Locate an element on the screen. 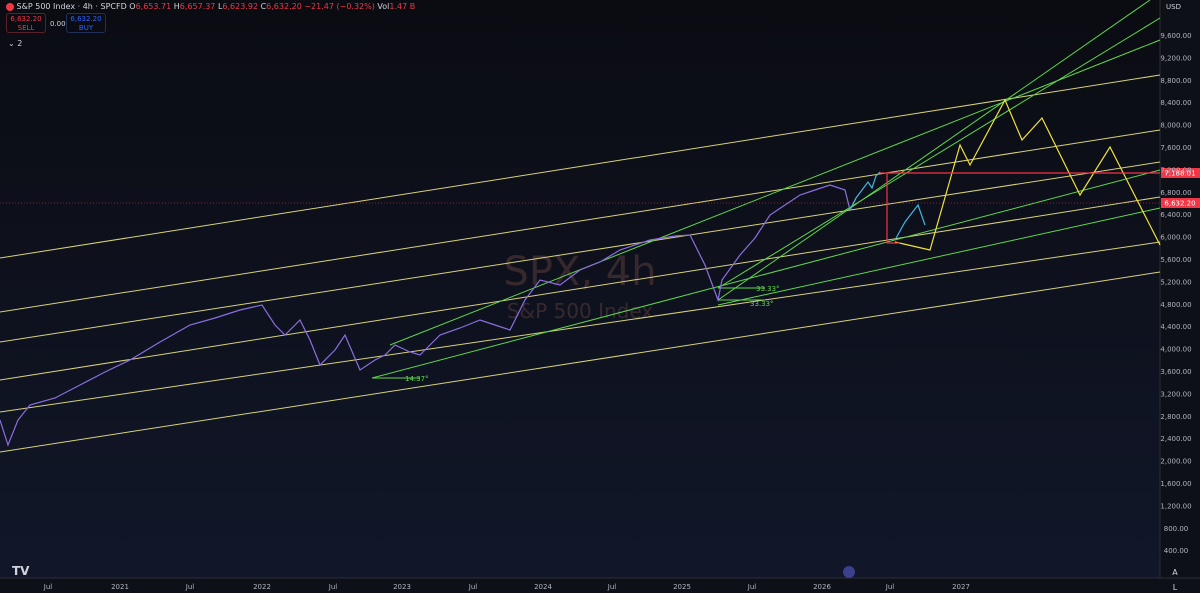 The height and width of the screenshot is (593, 1200). ohlc-label: C is located at coordinates (263, 6).